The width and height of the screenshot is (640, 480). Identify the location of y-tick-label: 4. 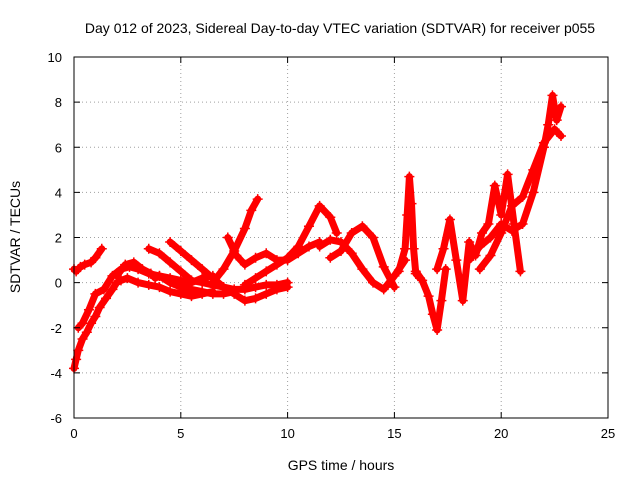
(58, 192).